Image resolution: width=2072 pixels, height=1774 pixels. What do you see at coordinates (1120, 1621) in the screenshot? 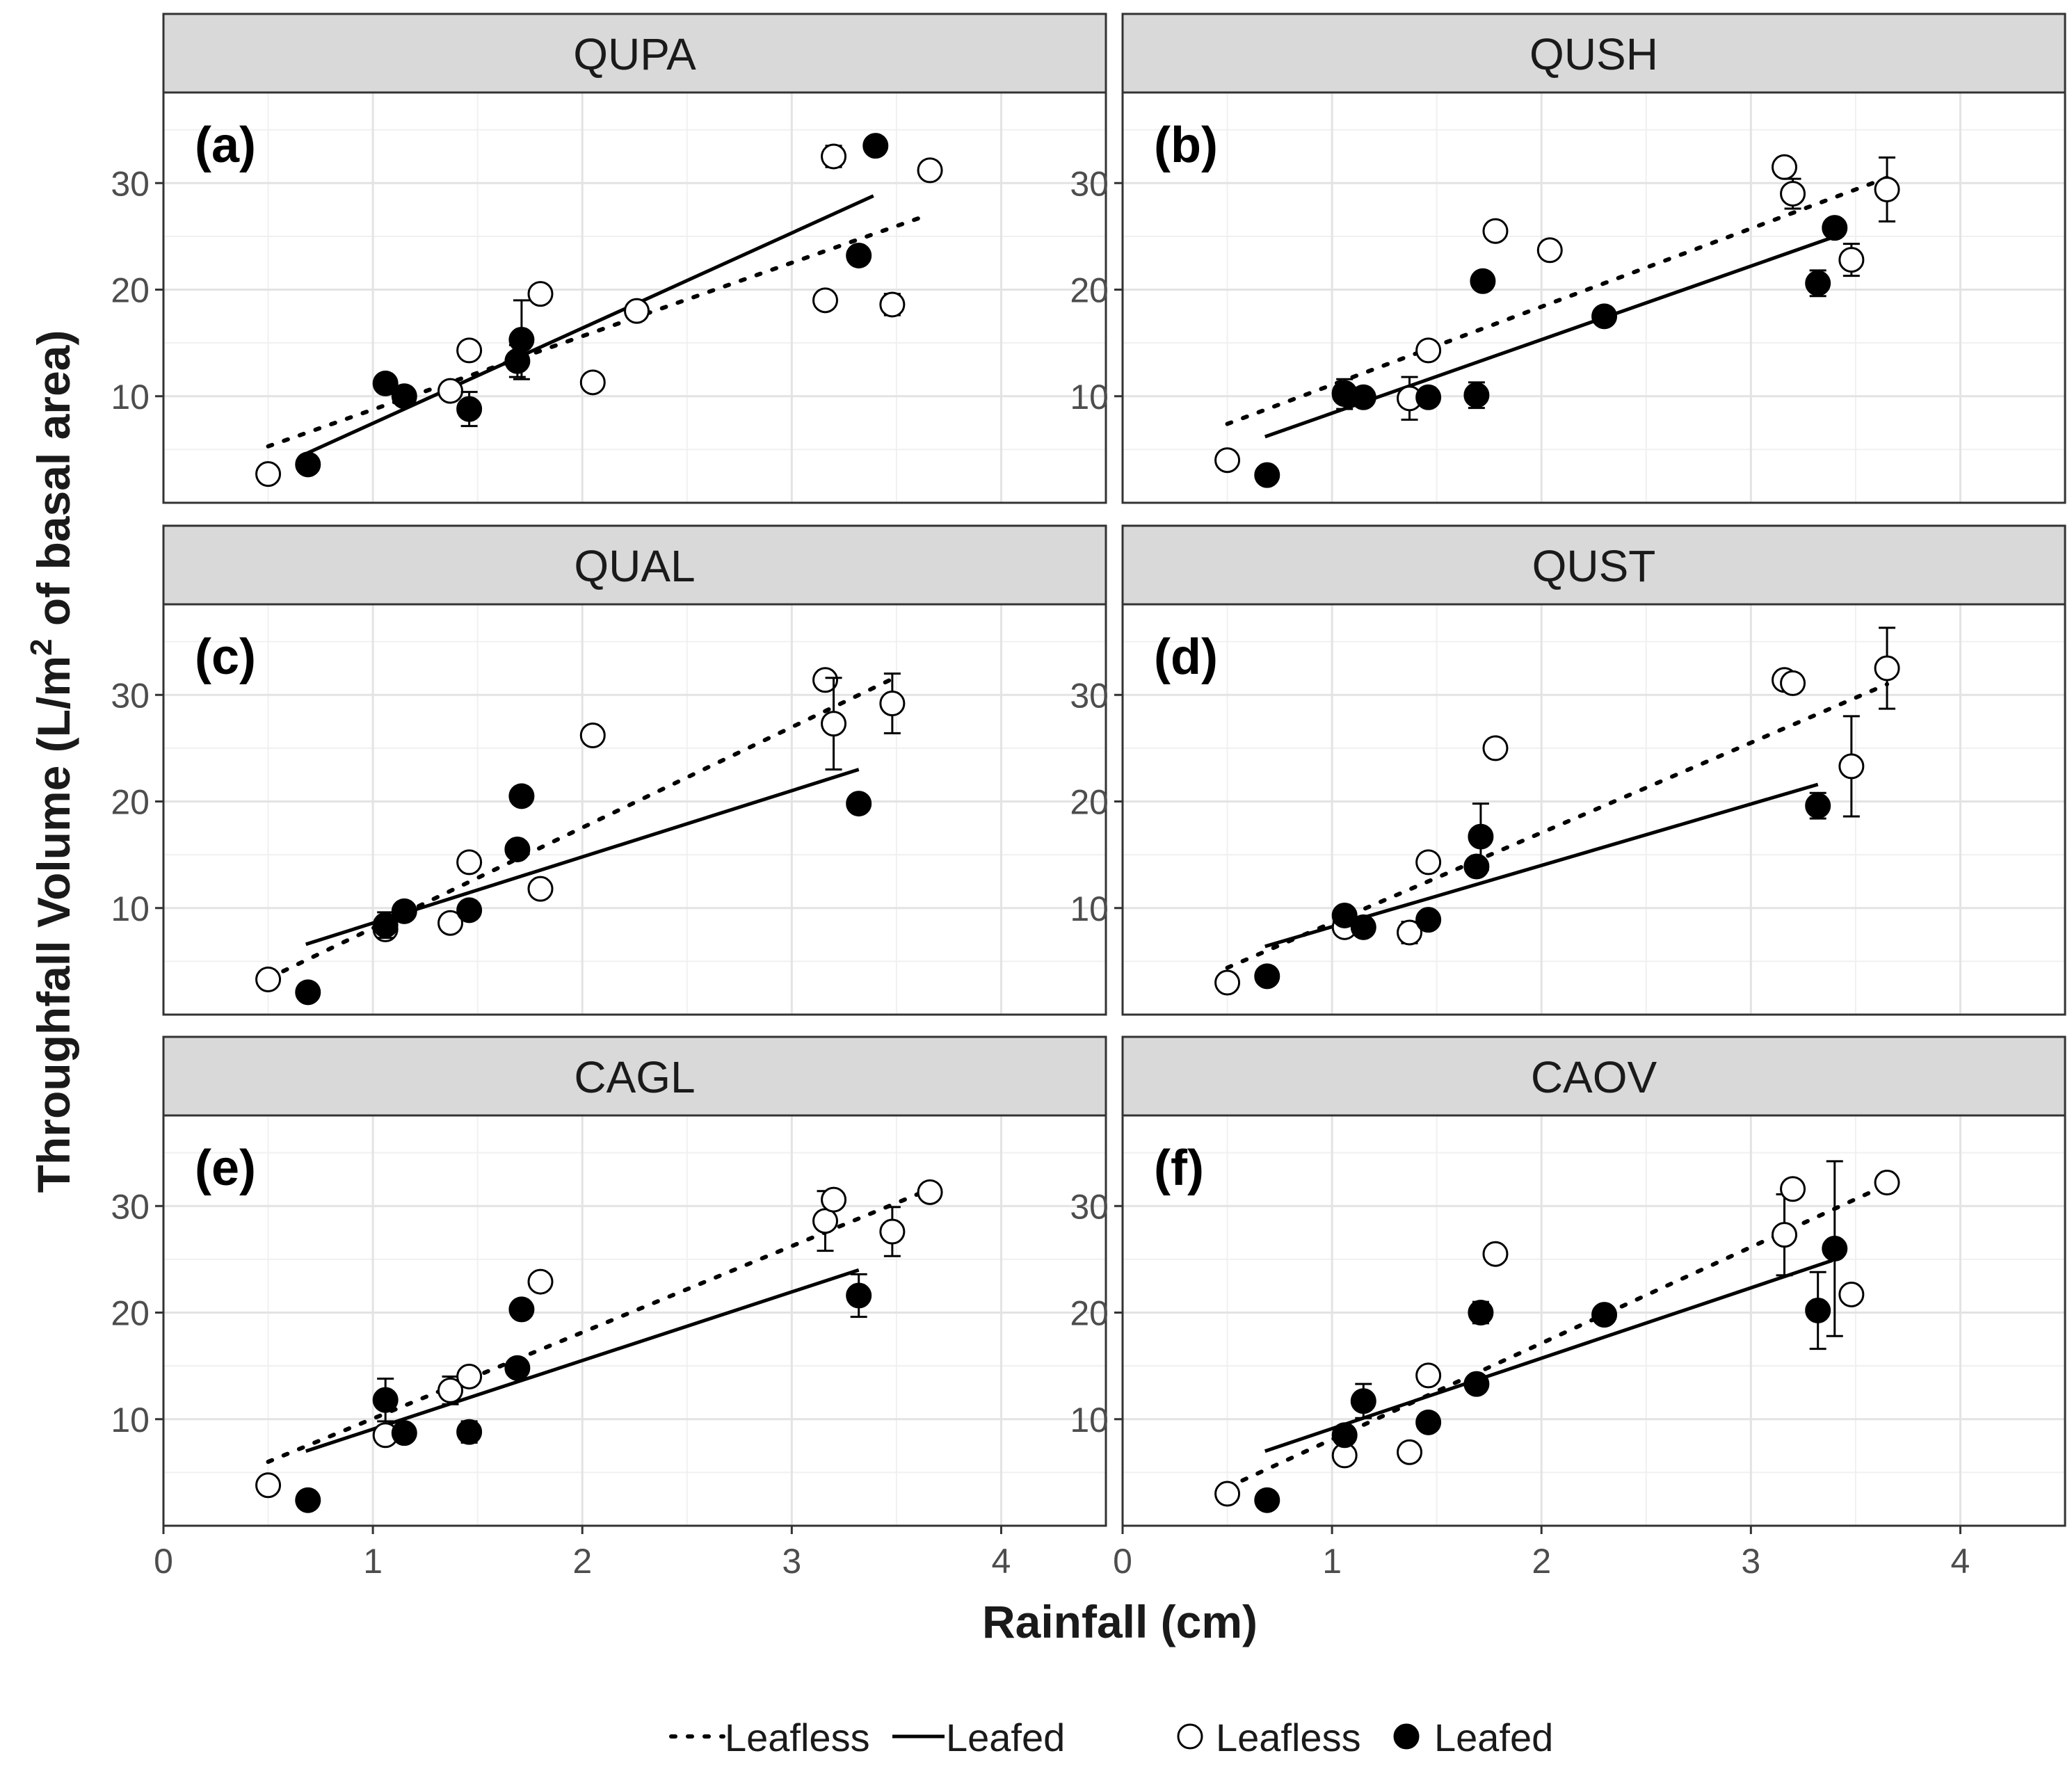
I see `x-axis-title: Rainfall (cm)` at bounding box center [1120, 1621].